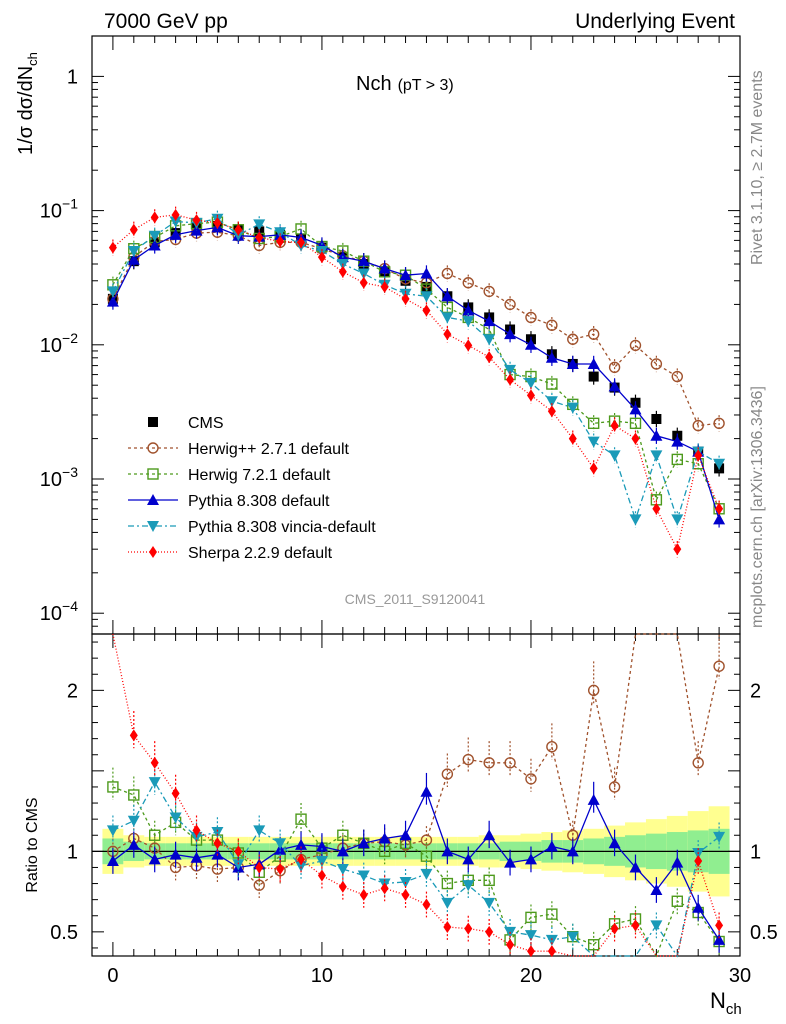 This screenshot has width=786, height=1024. Describe the element at coordinates (153, 422) in the screenshot. I see `legend-marker-cms` at that location.